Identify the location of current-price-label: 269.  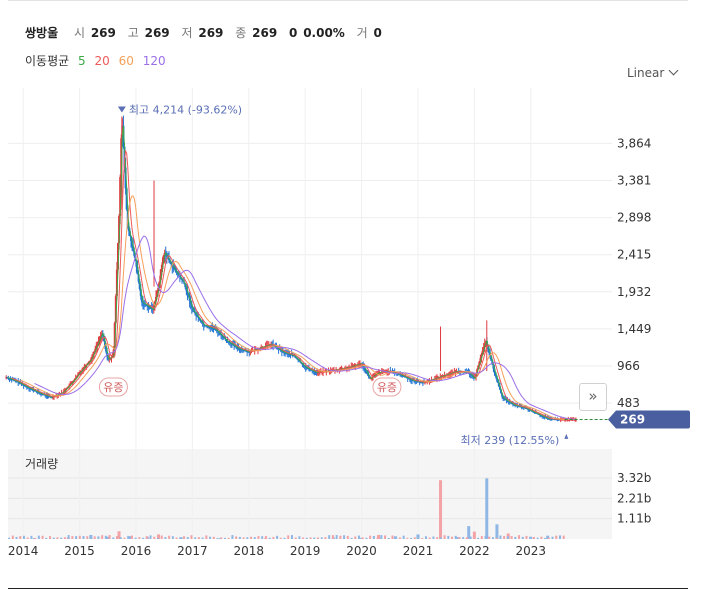
(632, 420).